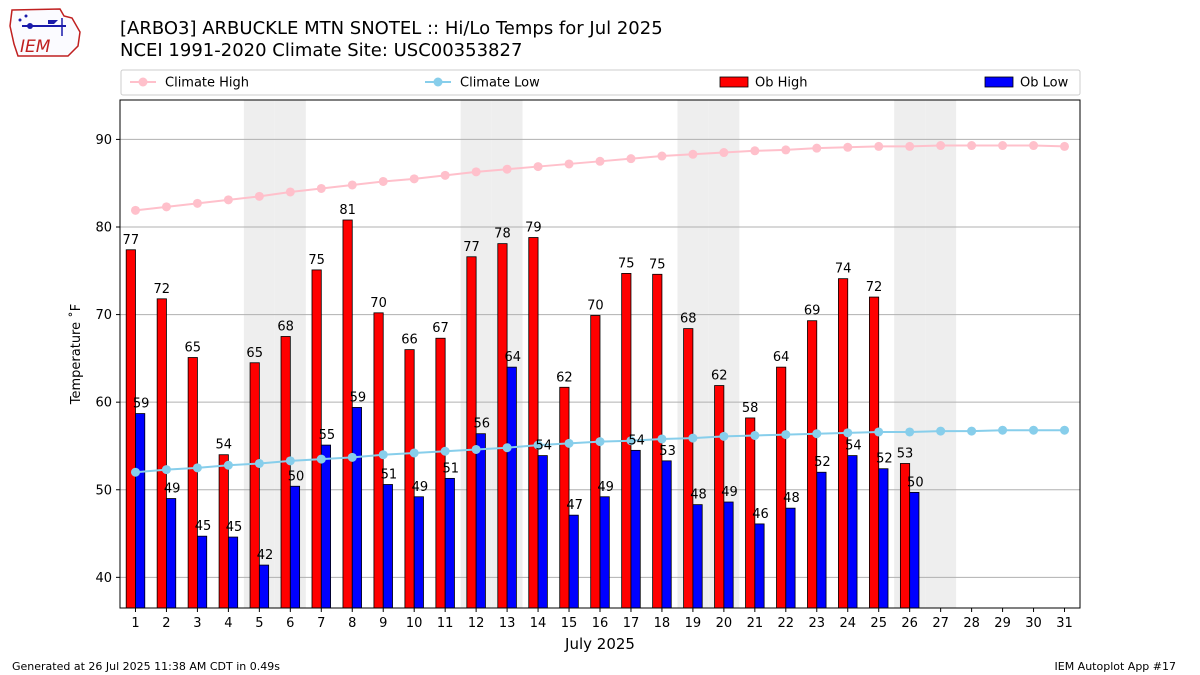  I want to click on x-tick-label: 15, so click(569, 623).